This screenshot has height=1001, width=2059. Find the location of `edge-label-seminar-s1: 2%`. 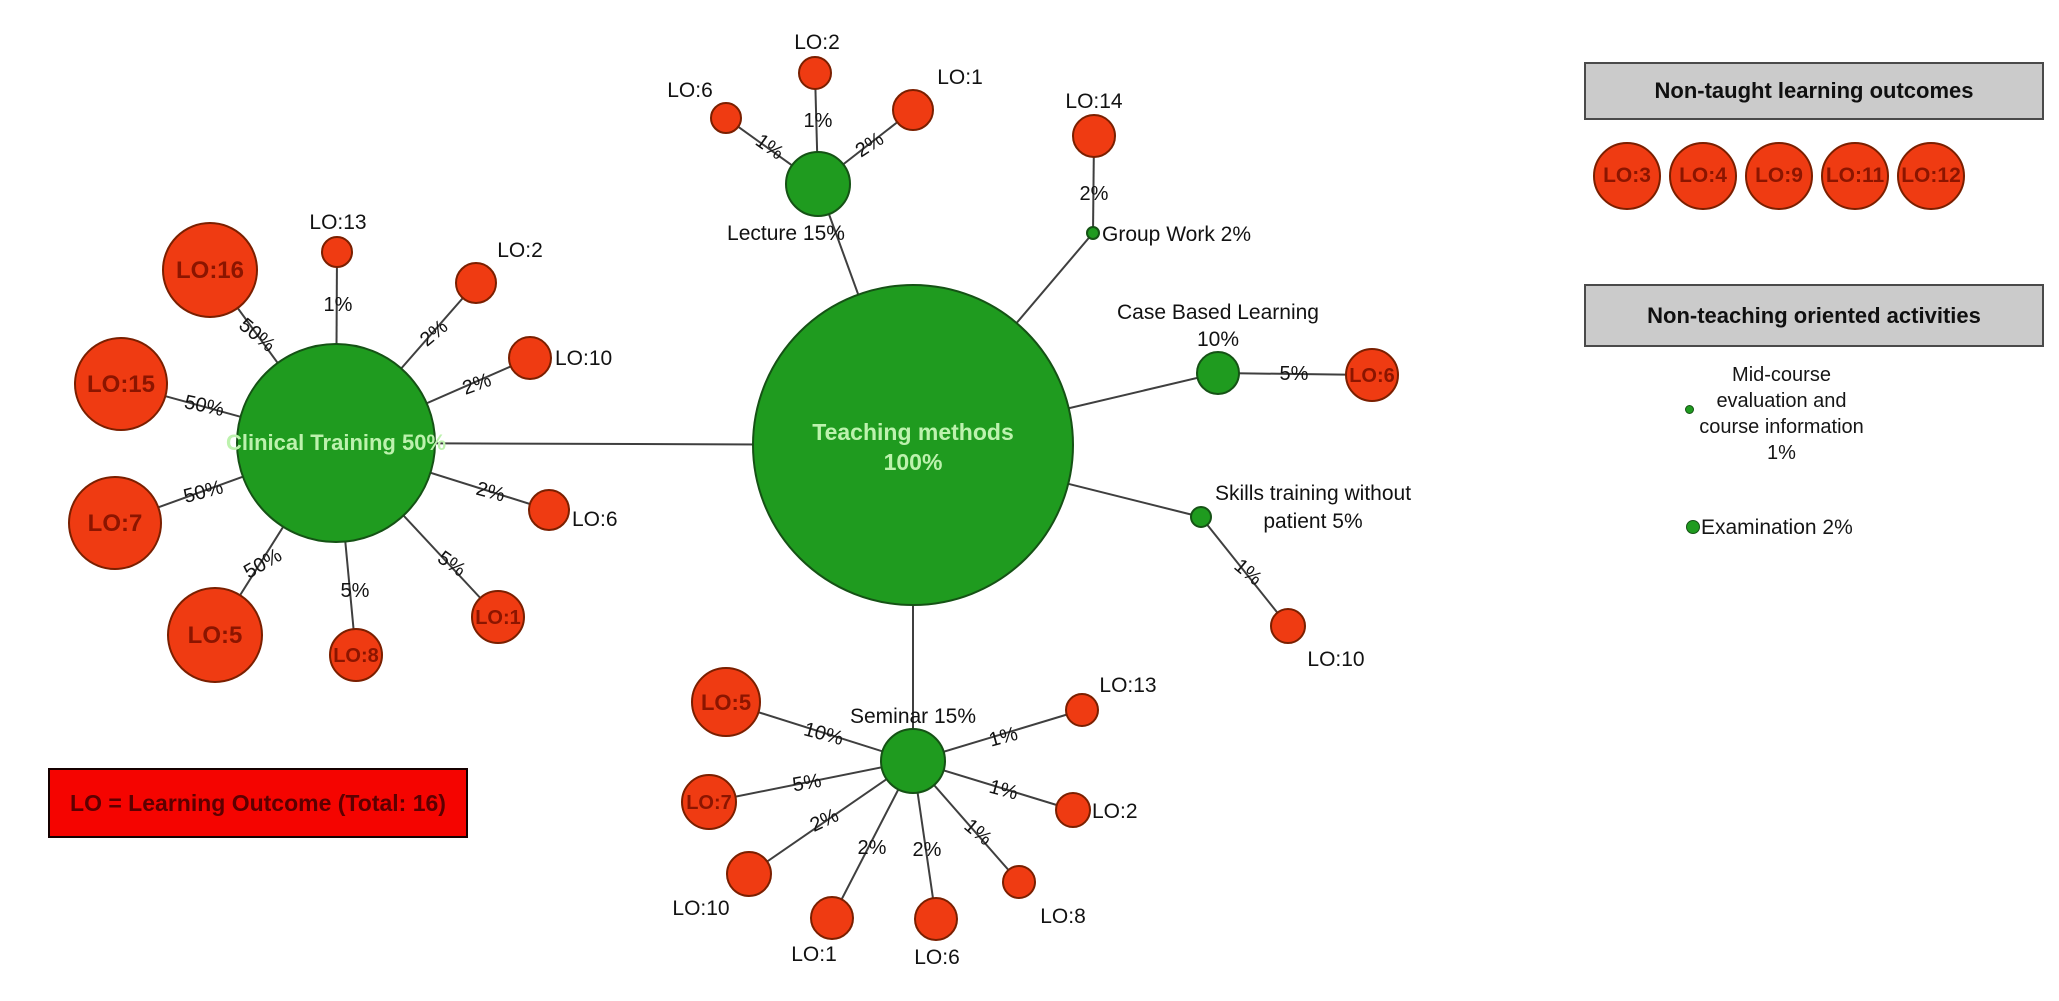

edge-label-seminar-s1: 2% is located at coordinates (872, 848).